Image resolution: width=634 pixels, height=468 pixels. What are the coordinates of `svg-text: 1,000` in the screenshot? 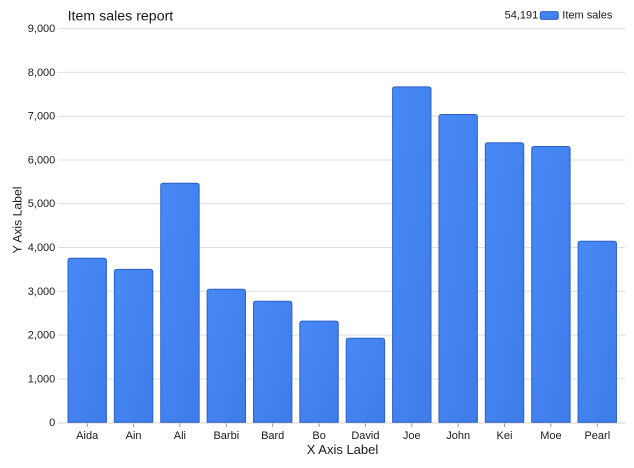 It's located at (42, 379).